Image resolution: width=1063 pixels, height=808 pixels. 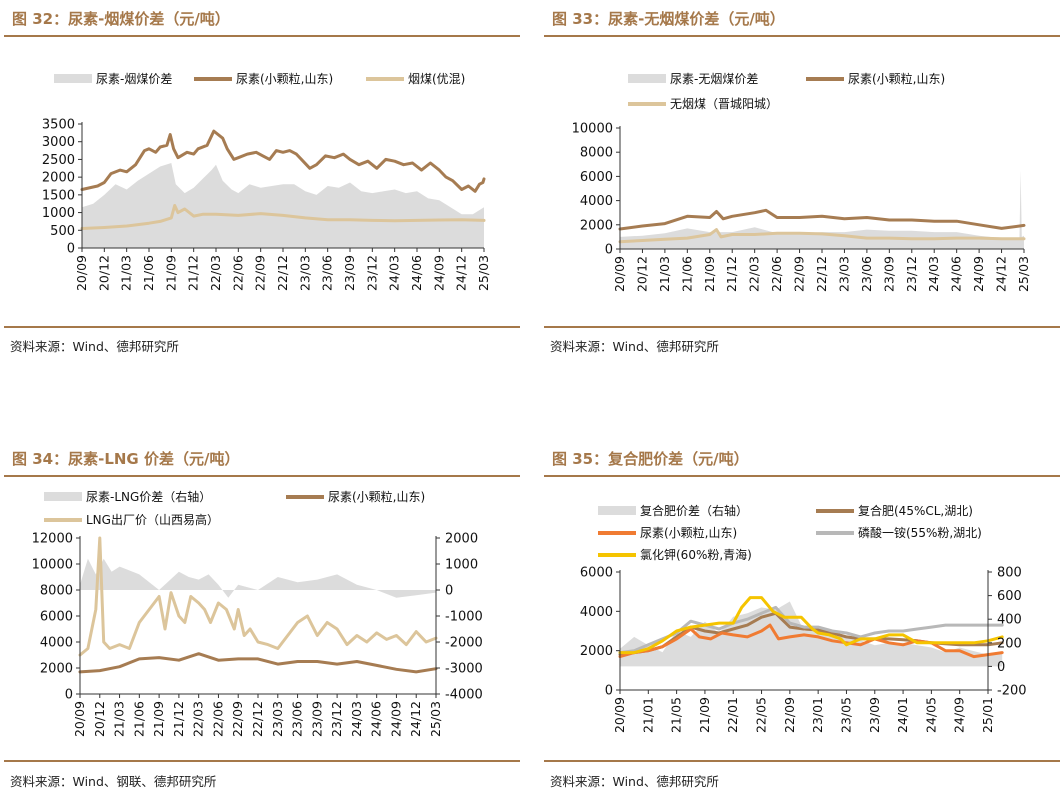 I want to click on y2-tick-label: 2000, so click(x=461, y=539).